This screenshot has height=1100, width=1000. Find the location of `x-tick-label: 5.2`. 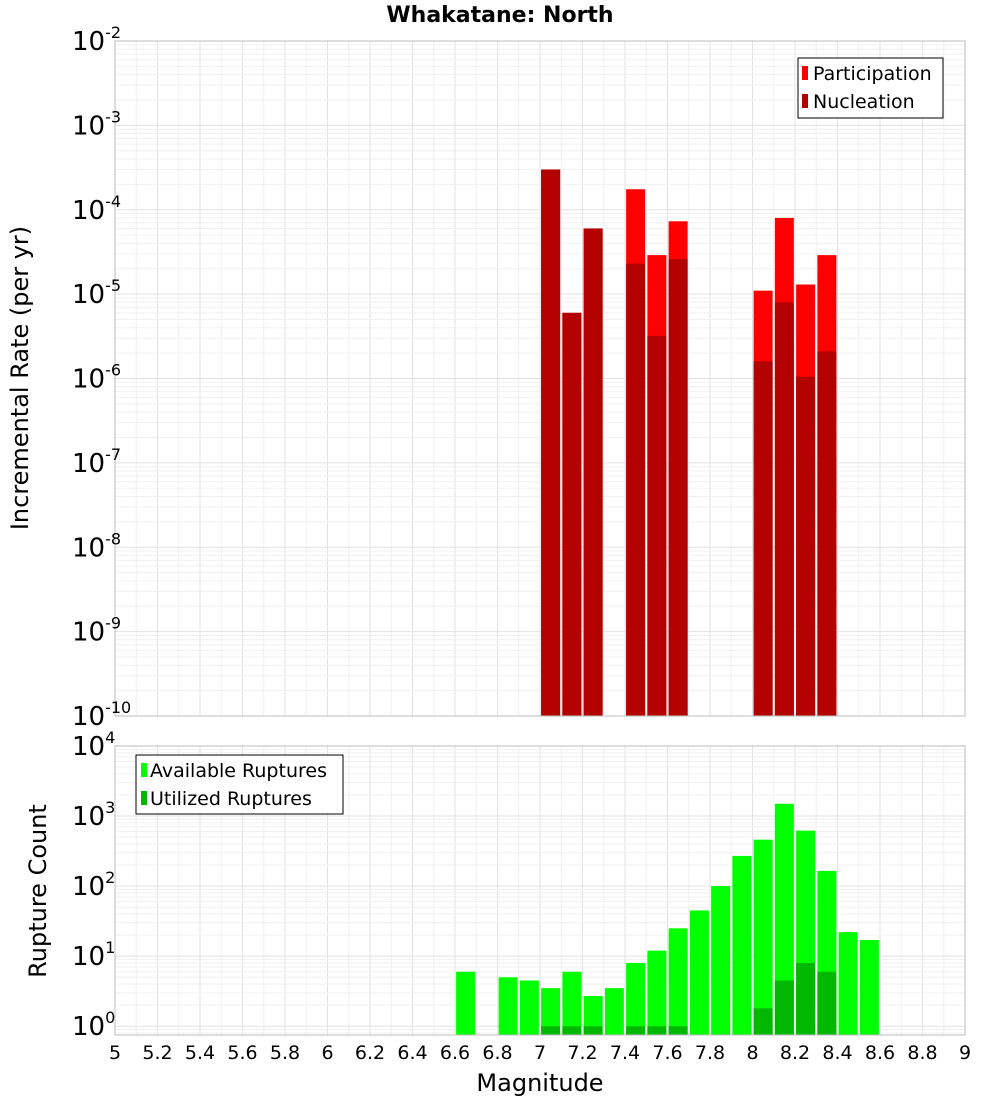

x-tick-label: 5.2 is located at coordinates (157, 1053).